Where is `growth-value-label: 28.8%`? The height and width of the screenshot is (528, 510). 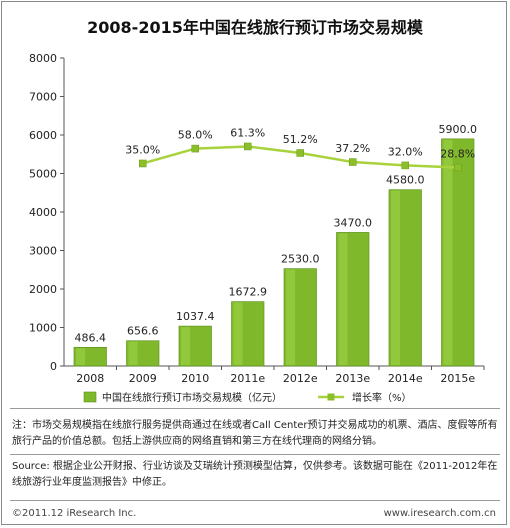
growth-value-label: 28.8% is located at coordinates (457, 153).